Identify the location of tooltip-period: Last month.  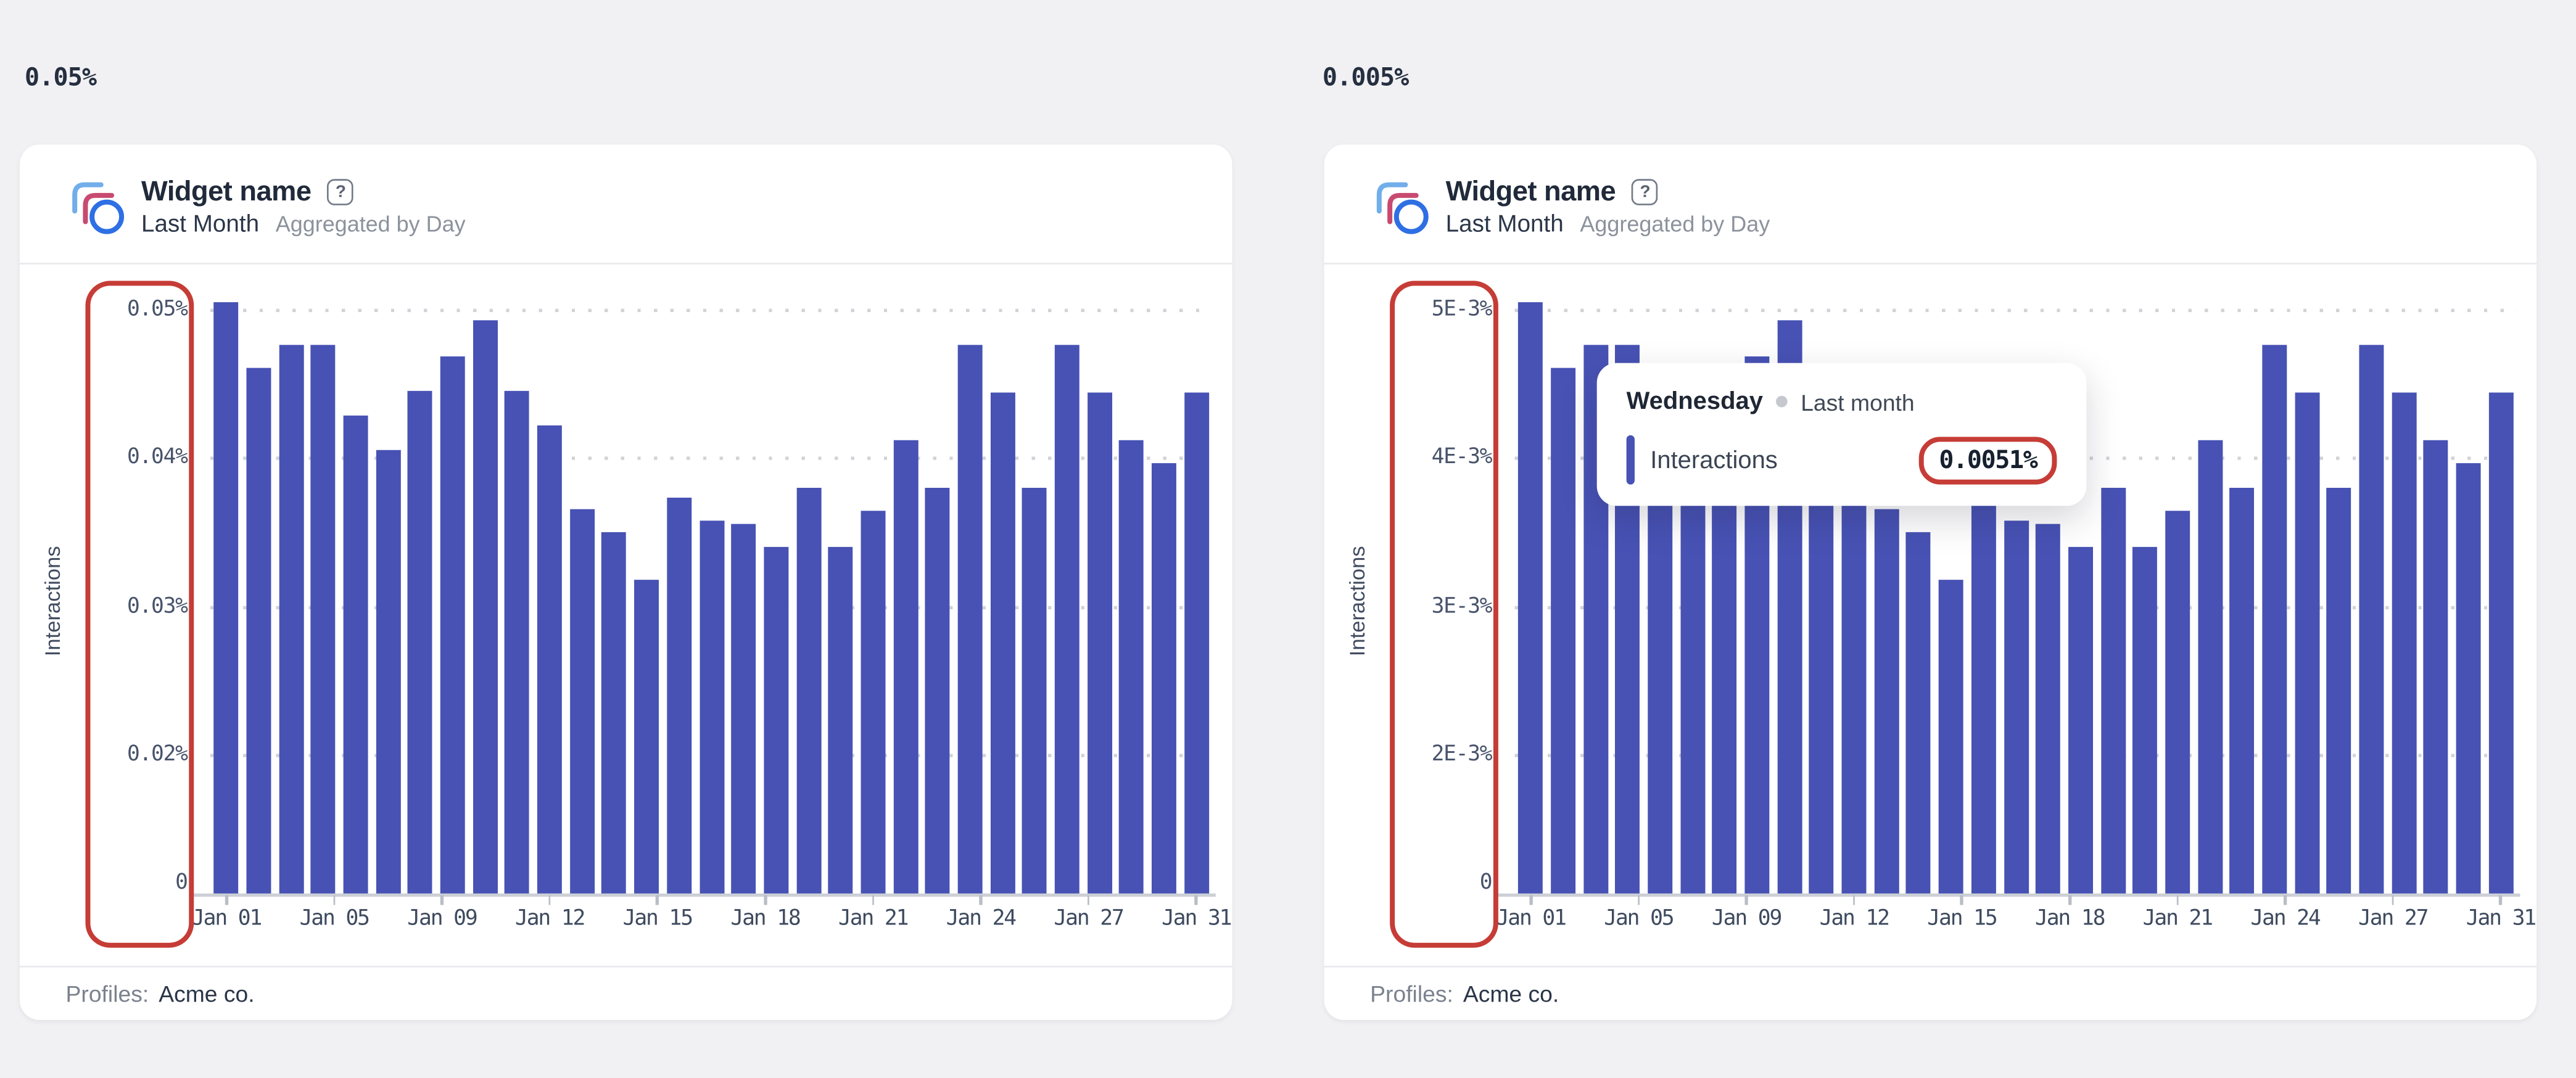
(1858, 401).